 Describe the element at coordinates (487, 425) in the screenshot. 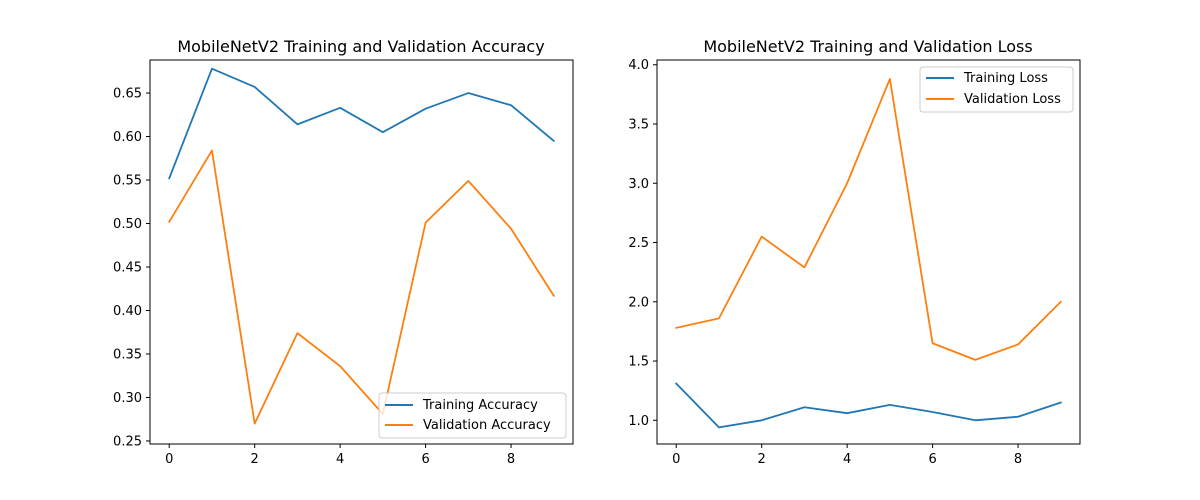

I see `legend-label-validation-accuracy: Validation Accuracy` at that location.